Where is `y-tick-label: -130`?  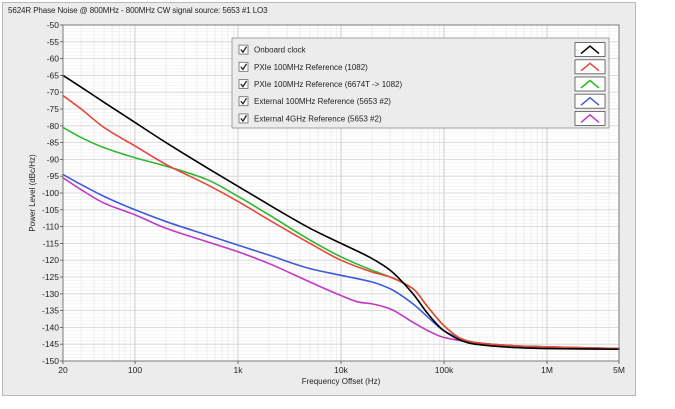
y-tick-label: -130 is located at coordinates (50, 294).